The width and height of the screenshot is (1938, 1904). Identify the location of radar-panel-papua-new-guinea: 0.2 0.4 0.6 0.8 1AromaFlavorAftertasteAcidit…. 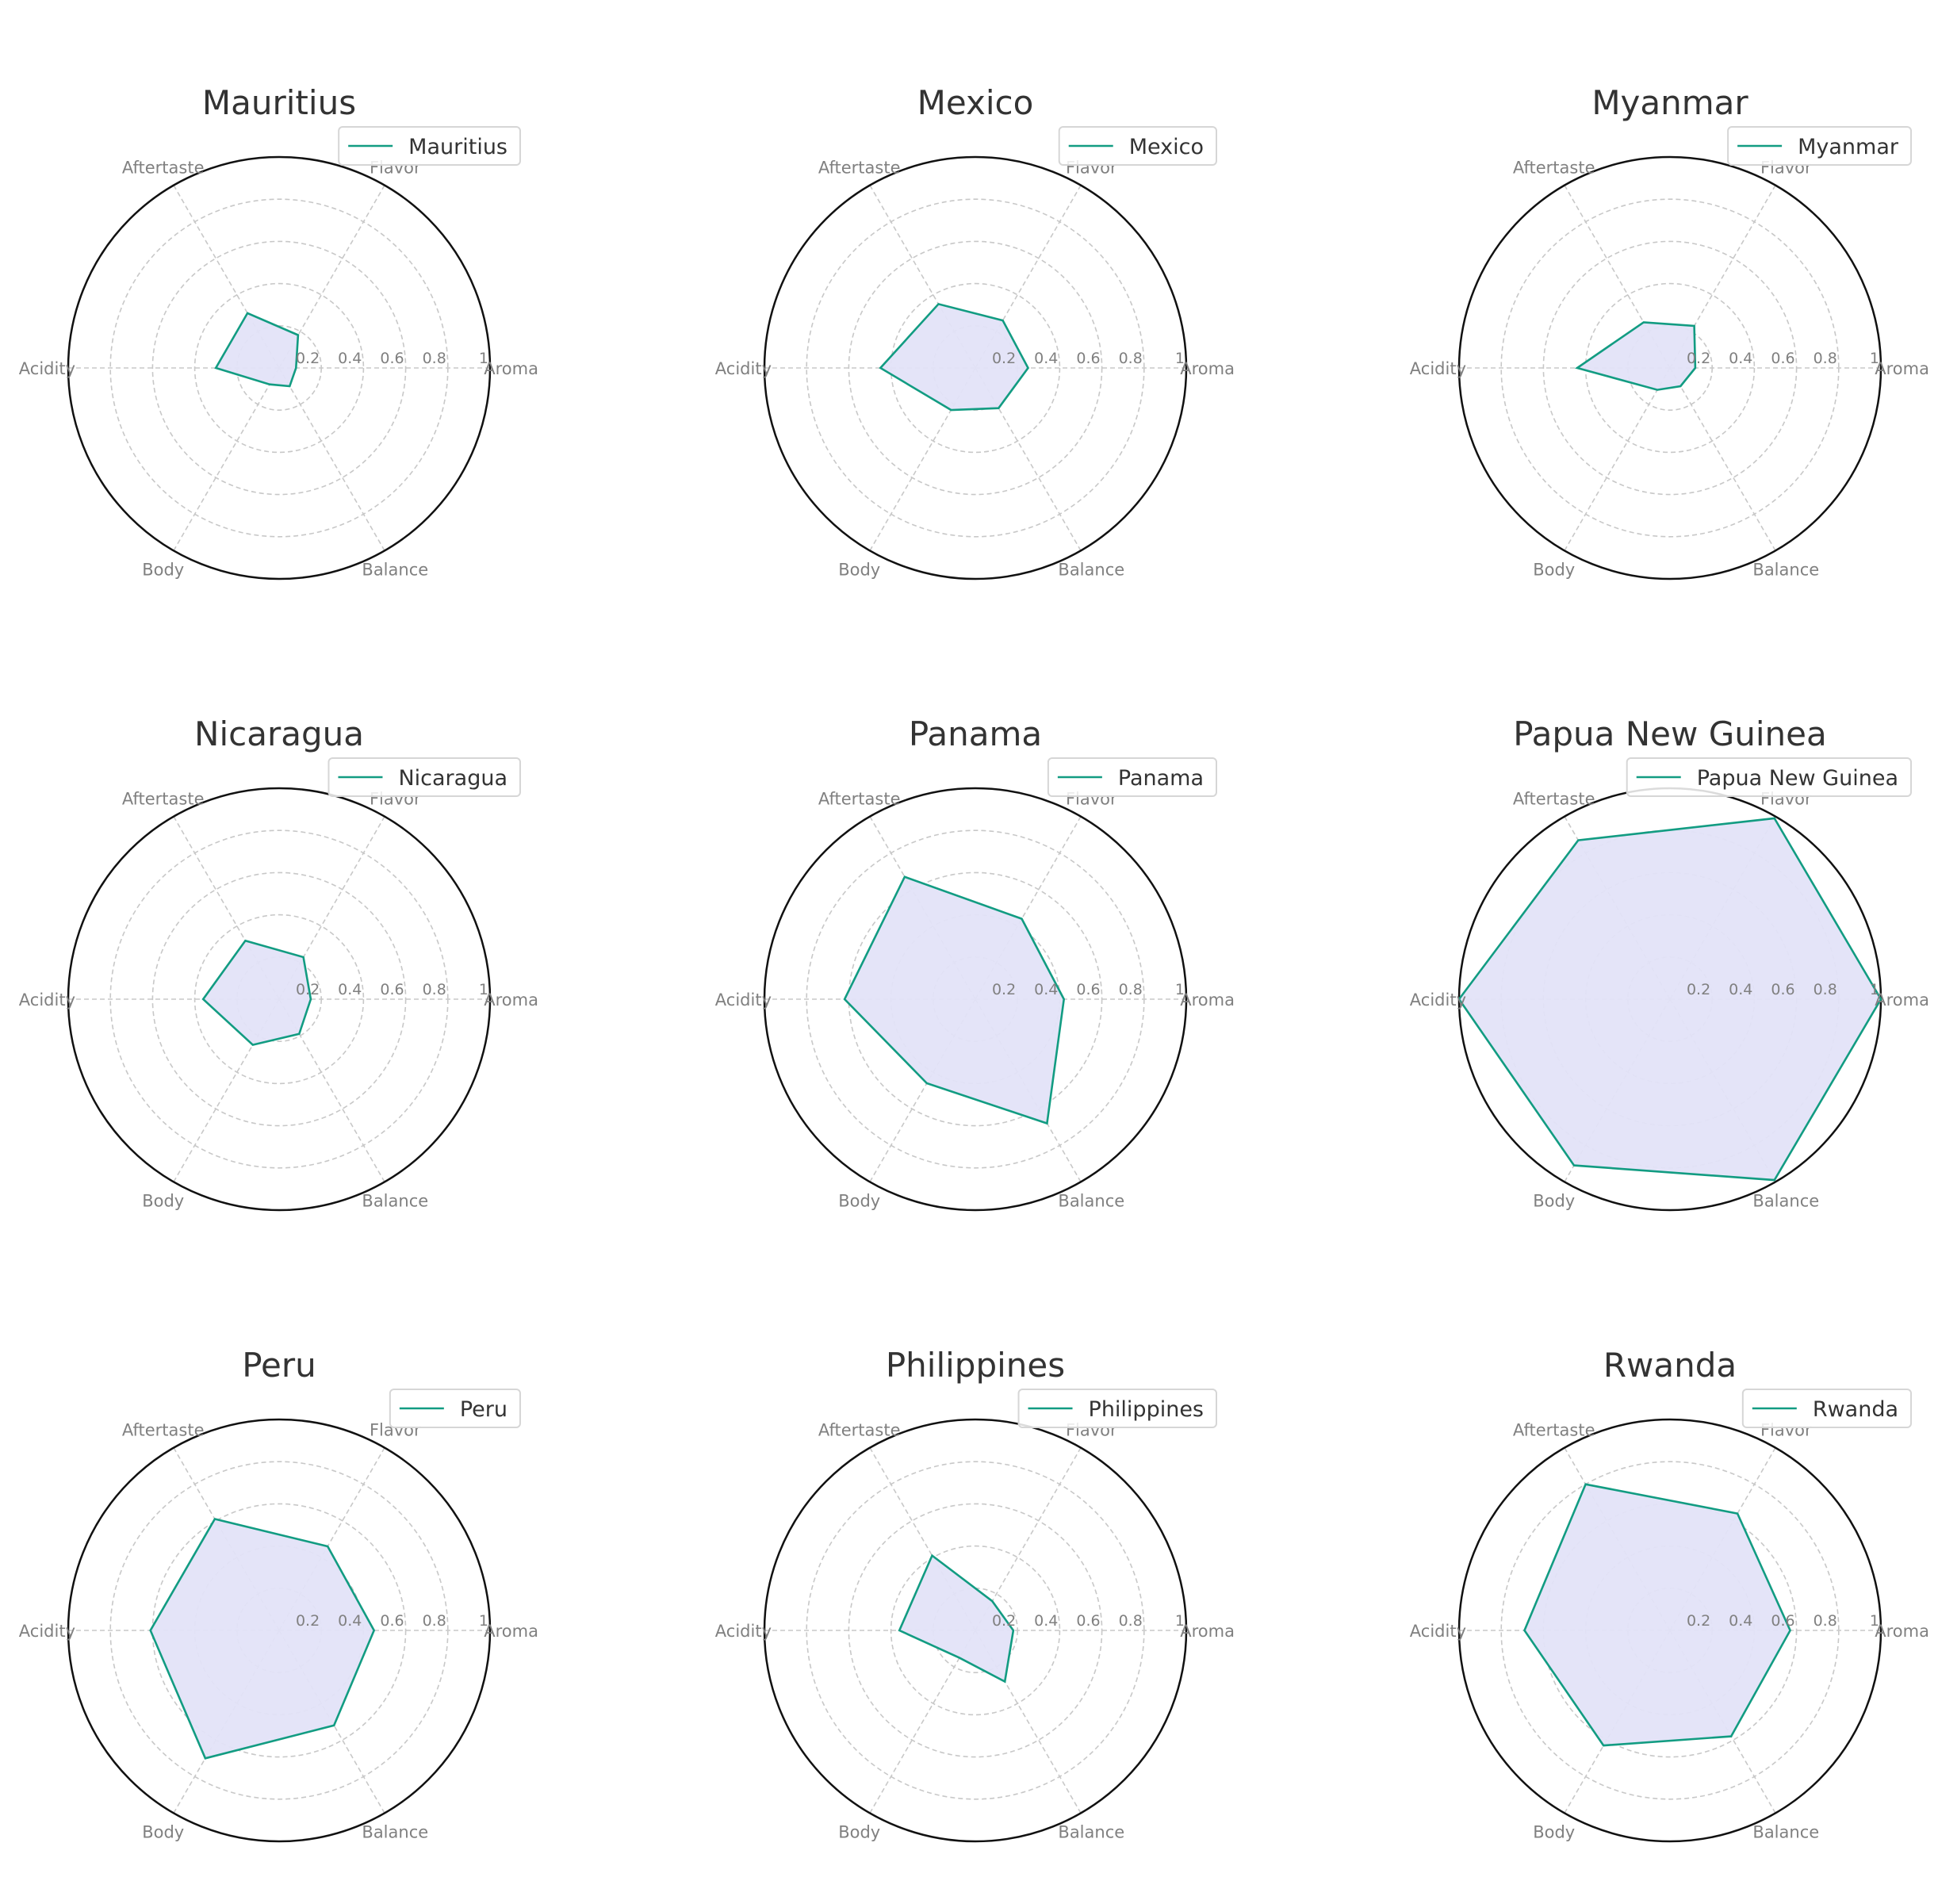
(1669, 963).